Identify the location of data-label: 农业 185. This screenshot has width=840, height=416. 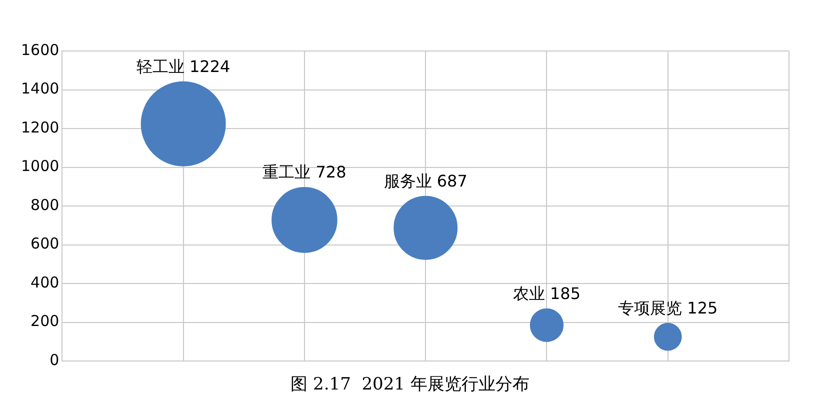
(546, 293).